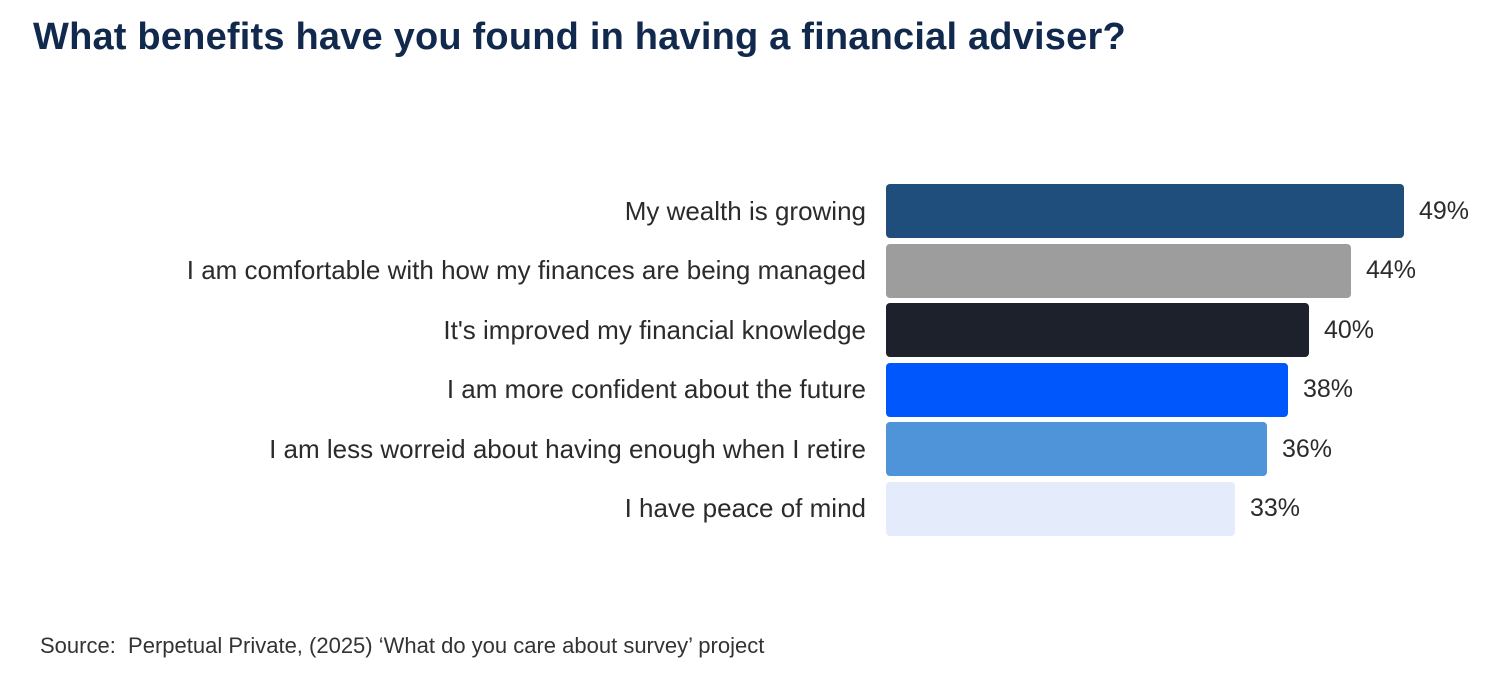  I want to click on bar-more-confident-about-future, so click(1087, 389).